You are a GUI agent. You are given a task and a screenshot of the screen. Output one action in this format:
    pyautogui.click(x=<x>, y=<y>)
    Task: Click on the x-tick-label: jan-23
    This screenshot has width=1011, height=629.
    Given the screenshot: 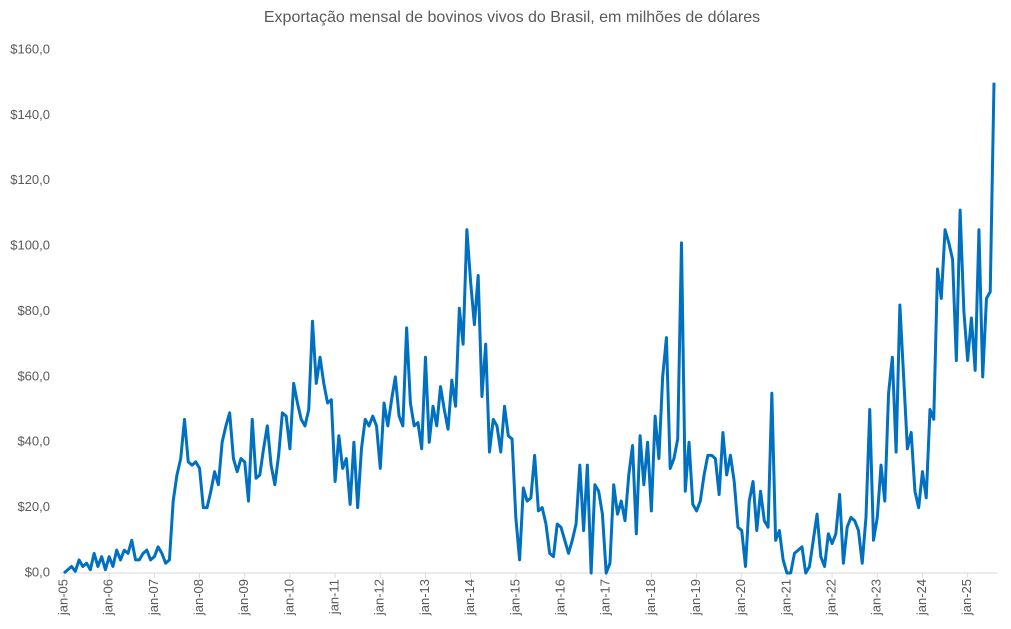 What is the action you would take?
    pyautogui.click(x=876, y=597)
    